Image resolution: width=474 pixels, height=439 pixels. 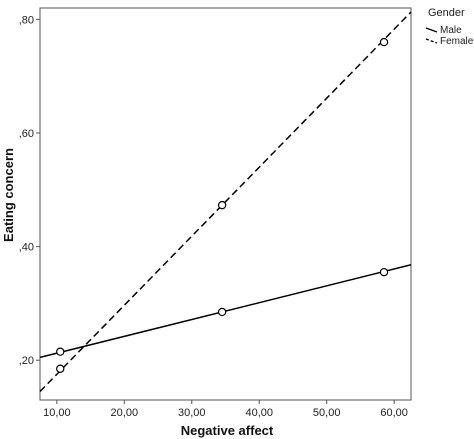 I want to click on y-tick-label: ,20, so click(x=26, y=361).